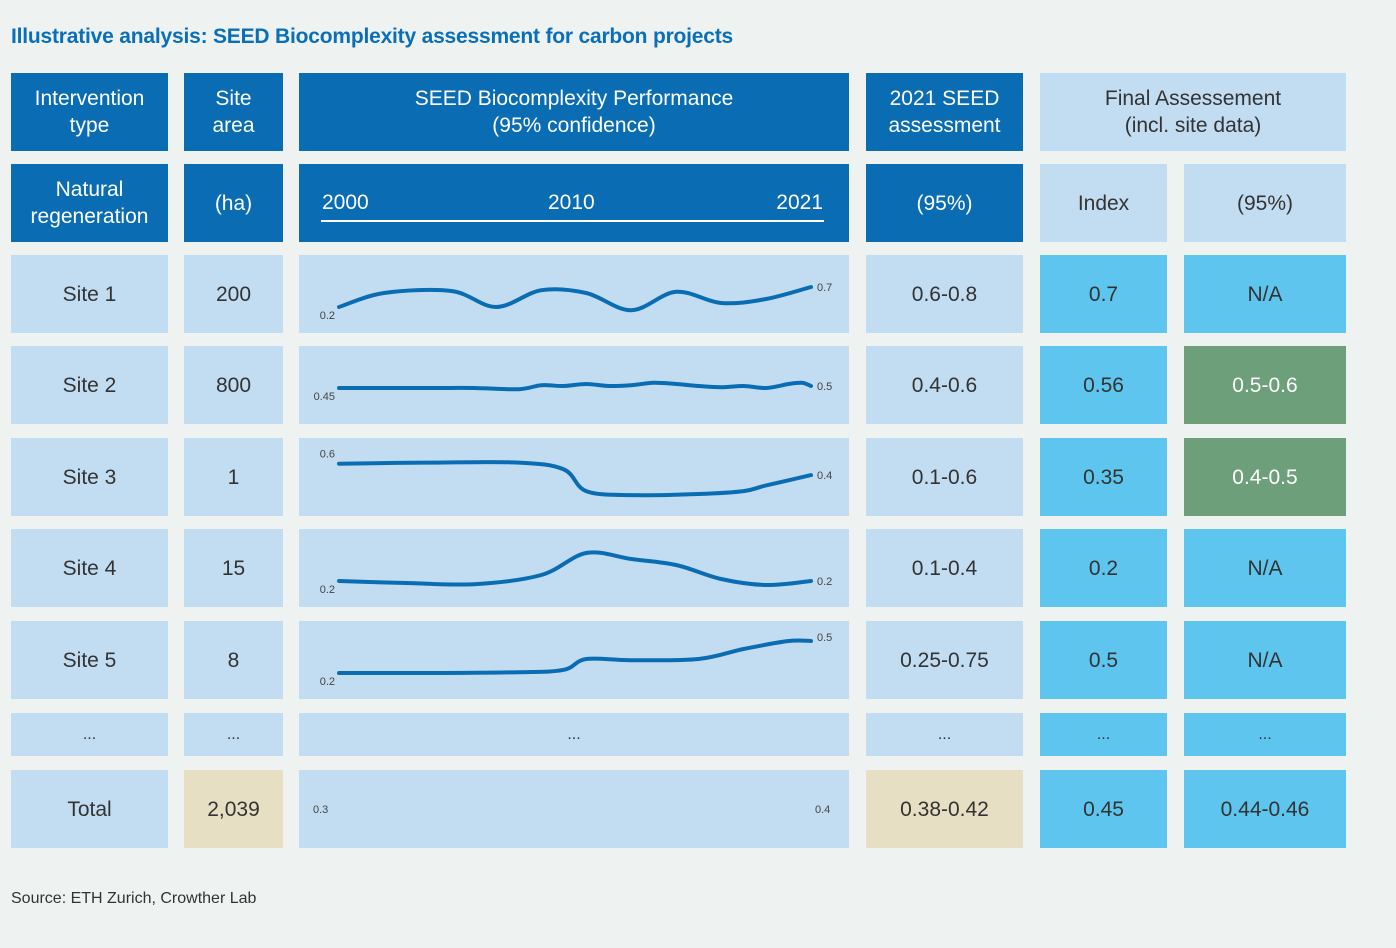  What do you see at coordinates (1193, 98) in the screenshot?
I see `header-final-line1: Final Assessement` at bounding box center [1193, 98].